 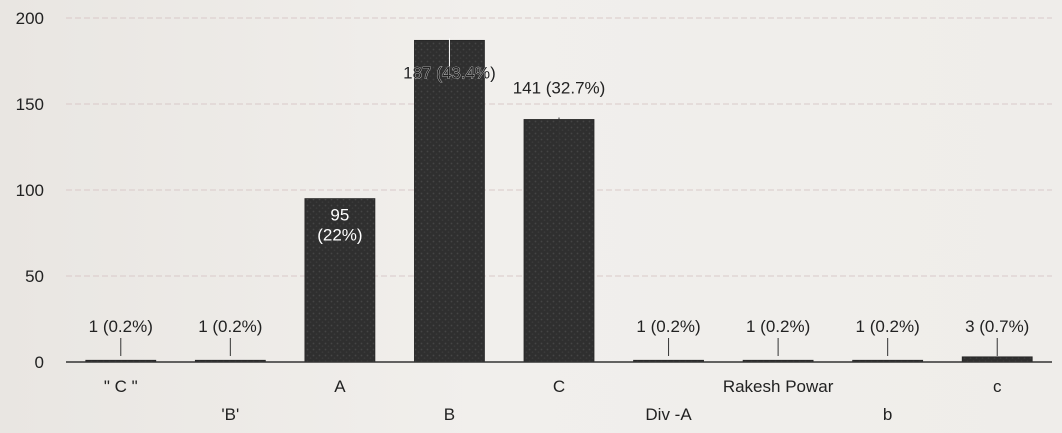 I want to click on y-tick-label: 100, so click(x=30, y=190).